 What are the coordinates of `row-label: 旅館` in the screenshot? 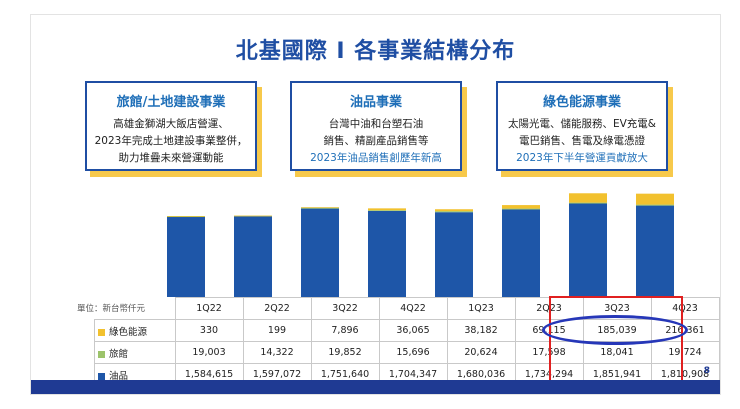 It's located at (119, 354).